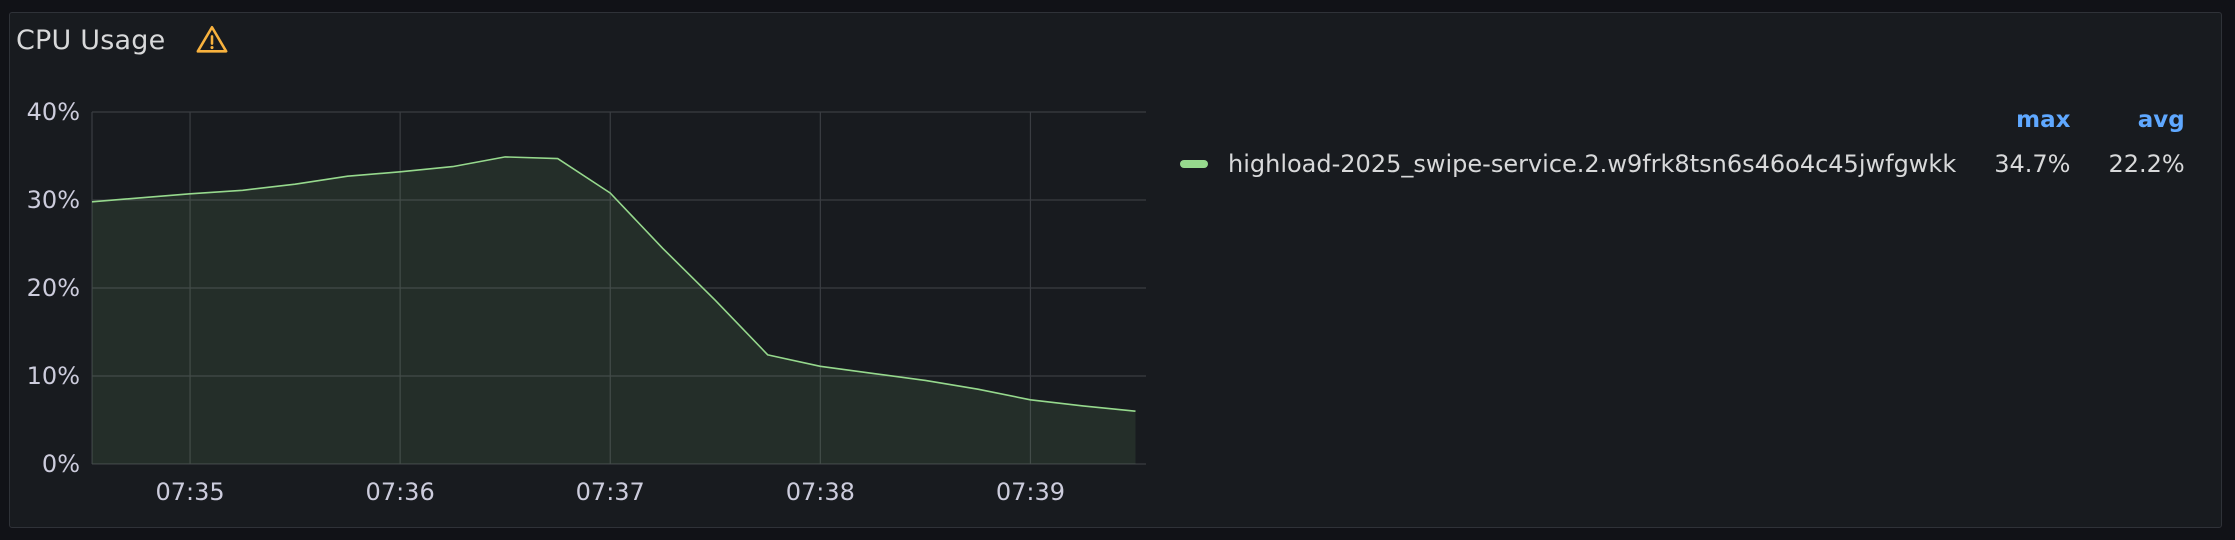 The width and height of the screenshot is (2235, 540). What do you see at coordinates (1194, 164) in the screenshot?
I see `series-color-swatch` at bounding box center [1194, 164].